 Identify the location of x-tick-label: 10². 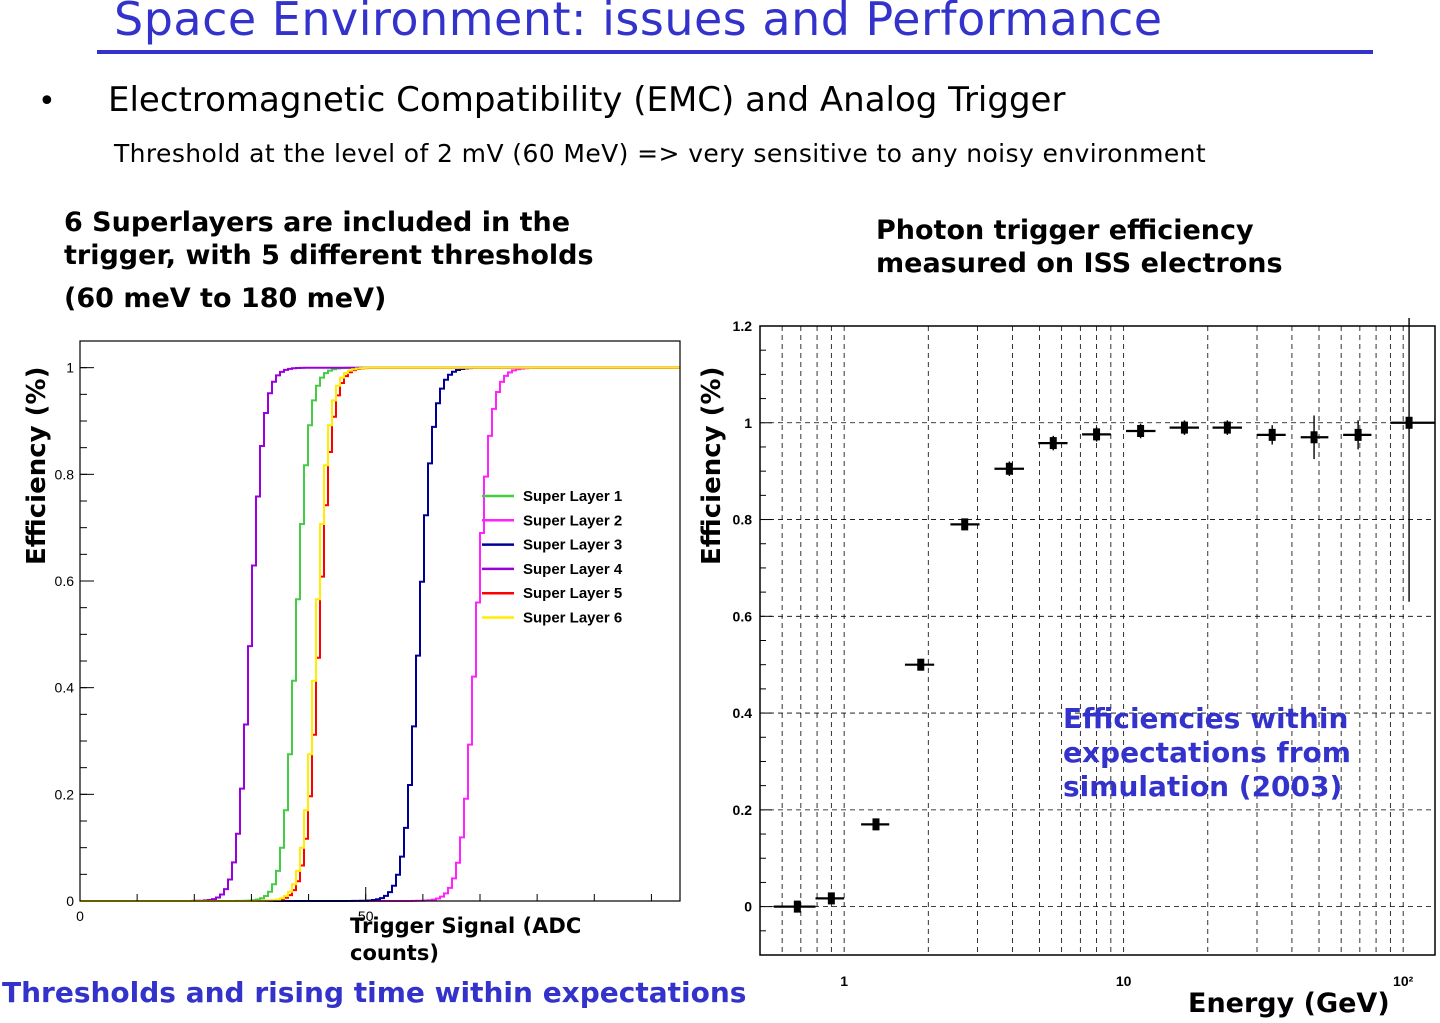
(1403, 981).